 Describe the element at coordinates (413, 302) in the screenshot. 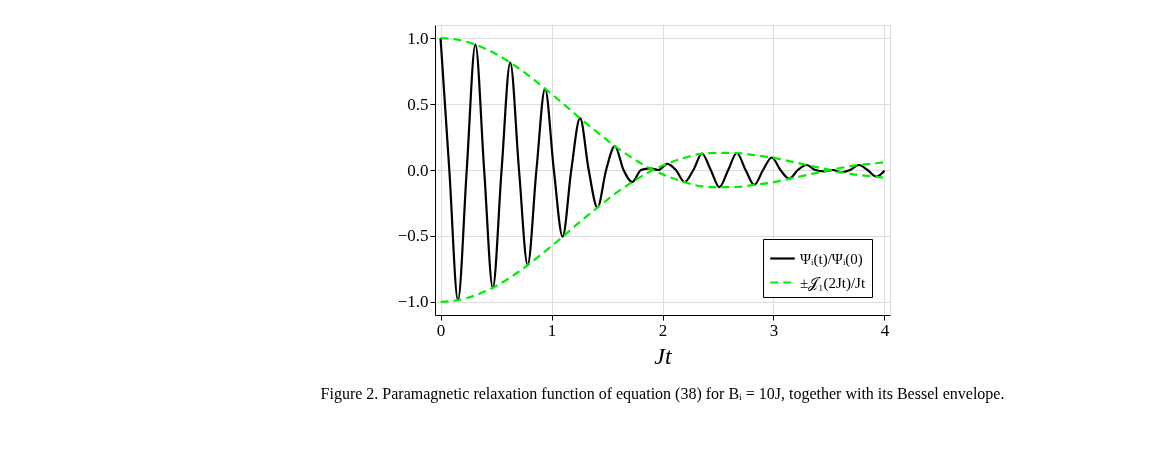

I see `y-tick-label: −1.0` at that location.